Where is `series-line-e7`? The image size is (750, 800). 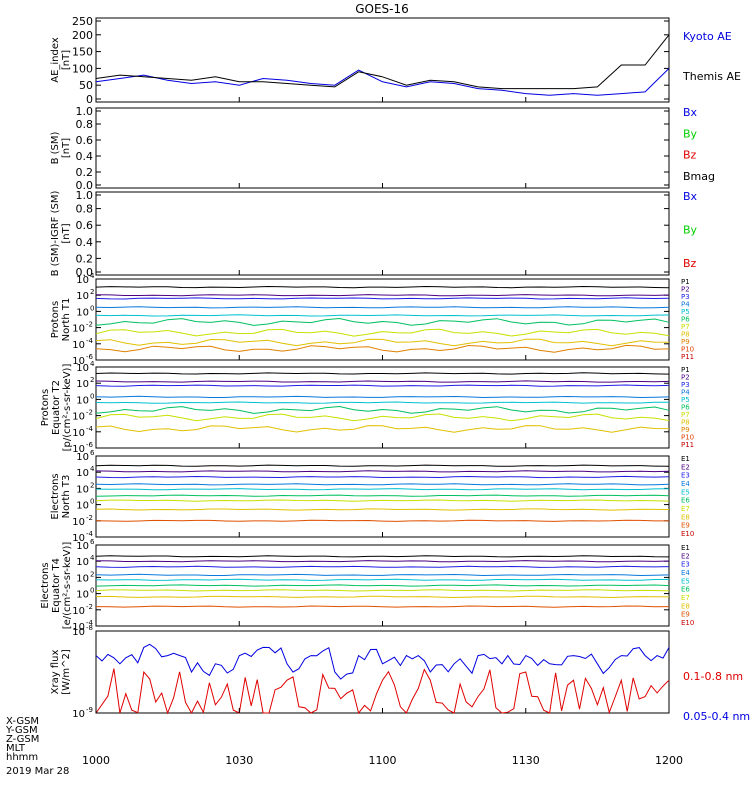 series-line-e7 is located at coordinates (382, 500).